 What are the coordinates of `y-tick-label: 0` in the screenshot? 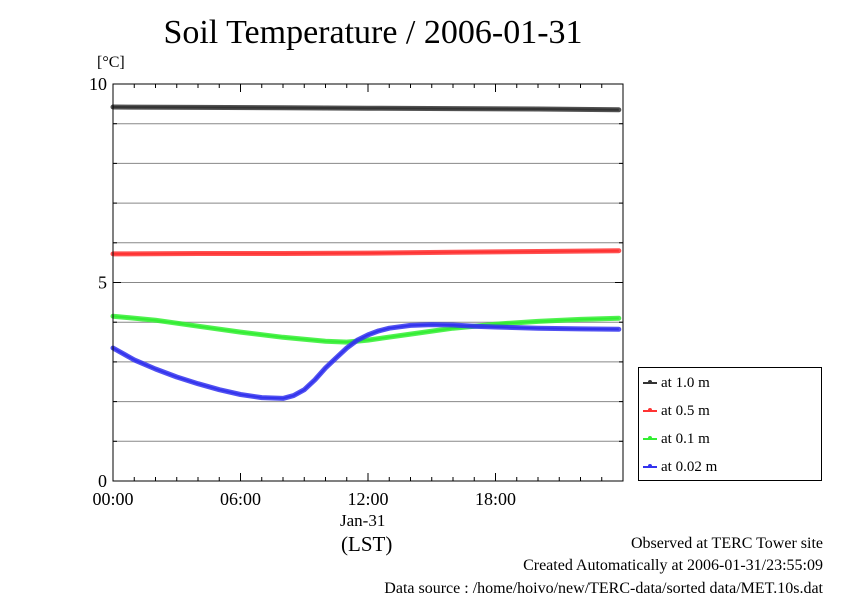 It's located at (102, 481).